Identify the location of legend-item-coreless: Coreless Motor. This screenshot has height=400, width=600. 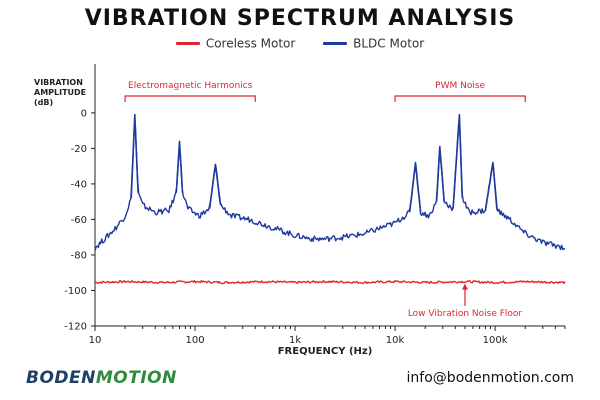
(235, 43).